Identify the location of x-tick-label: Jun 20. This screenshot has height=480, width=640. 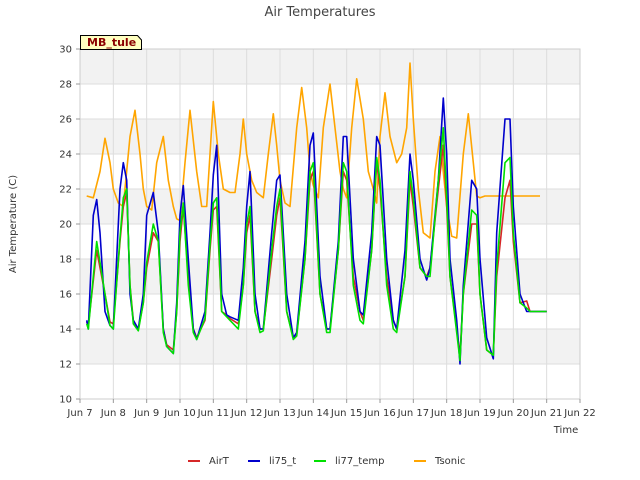
(513, 413).